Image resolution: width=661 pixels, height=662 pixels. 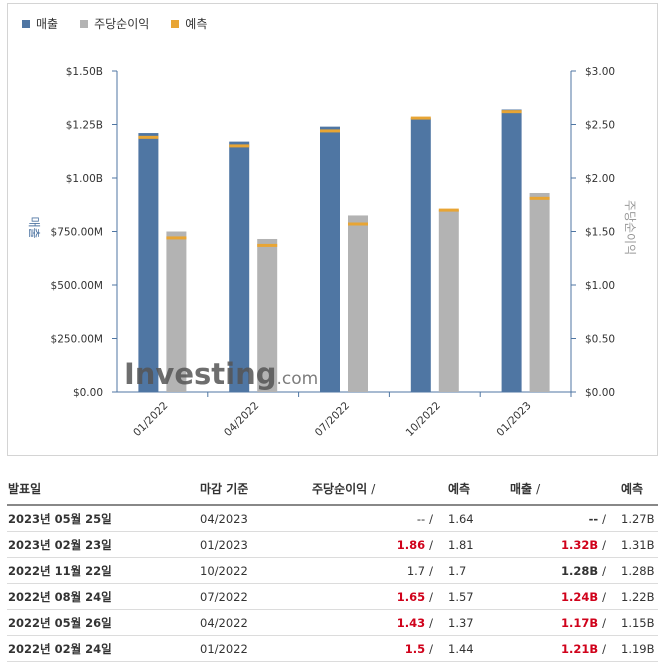 What do you see at coordinates (255, 648) in the screenshot?
I see `row-period: 01/2022` at bounding box center [255, 648].